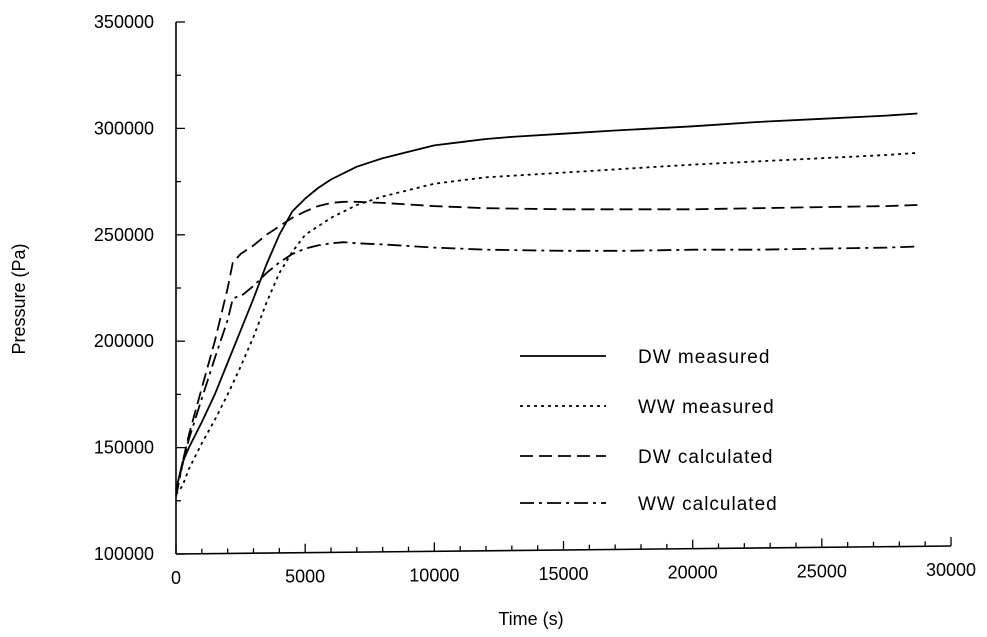  I want to click on x-tick-label: 25000, so click(822, 571).